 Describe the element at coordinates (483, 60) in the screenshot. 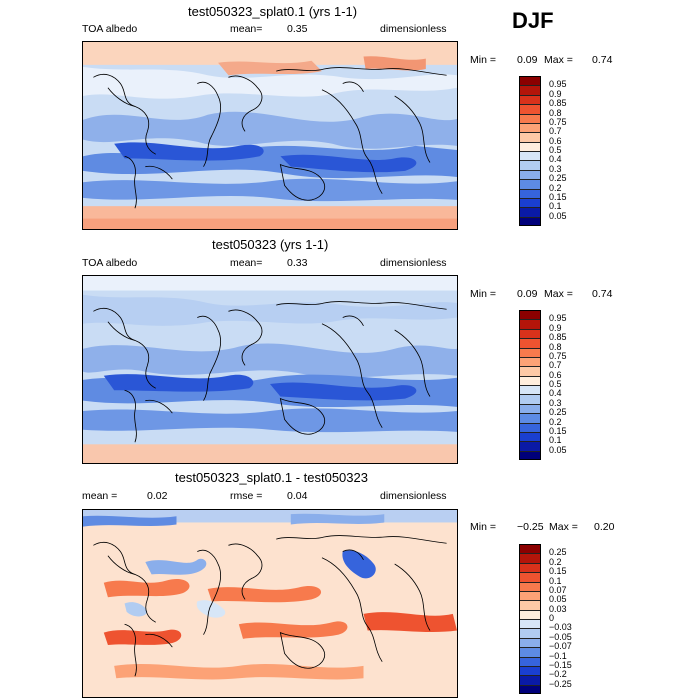

I see `panel1-min-label: Min =` at that location.